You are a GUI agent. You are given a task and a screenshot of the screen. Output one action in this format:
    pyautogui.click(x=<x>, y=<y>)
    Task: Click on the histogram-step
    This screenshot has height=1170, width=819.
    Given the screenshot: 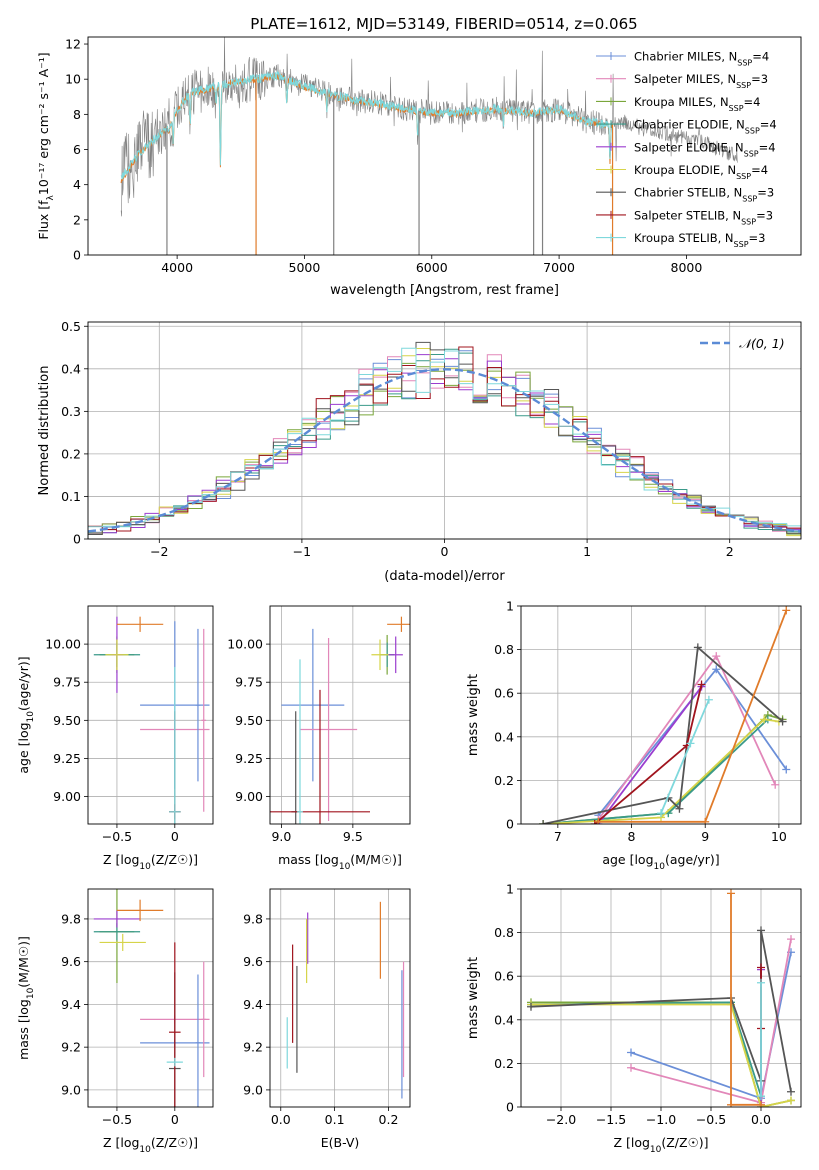 What is the action you would take?
    pyautogui.click(x=444, y=441)
    